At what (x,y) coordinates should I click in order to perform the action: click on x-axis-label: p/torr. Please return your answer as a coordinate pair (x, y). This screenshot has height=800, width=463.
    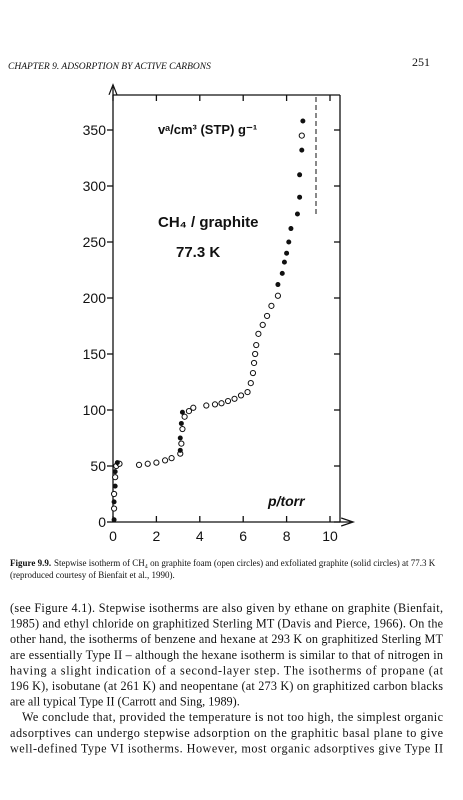
    Looking at the image, I should click on (286, 501).